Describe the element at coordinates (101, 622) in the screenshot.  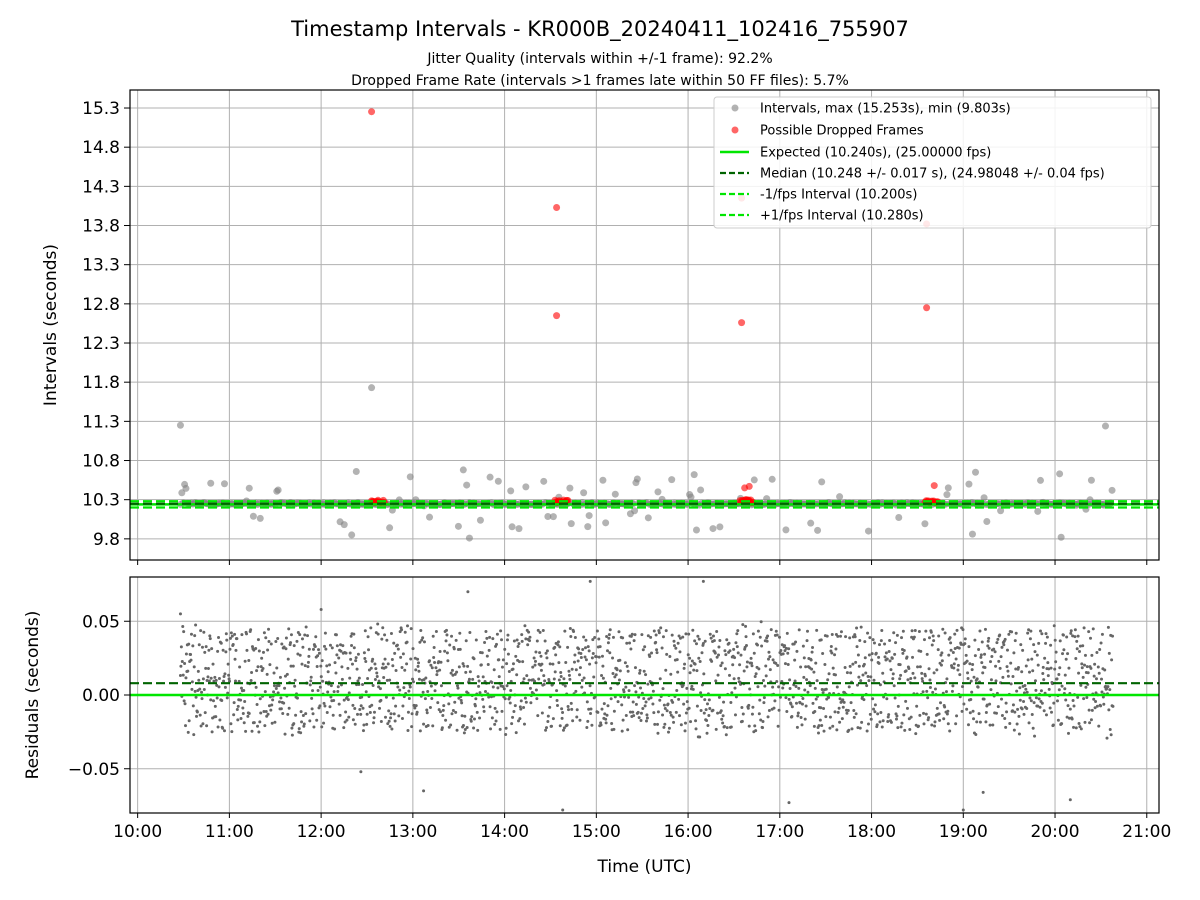
I see `y-tick-label: 0.05` at that location.